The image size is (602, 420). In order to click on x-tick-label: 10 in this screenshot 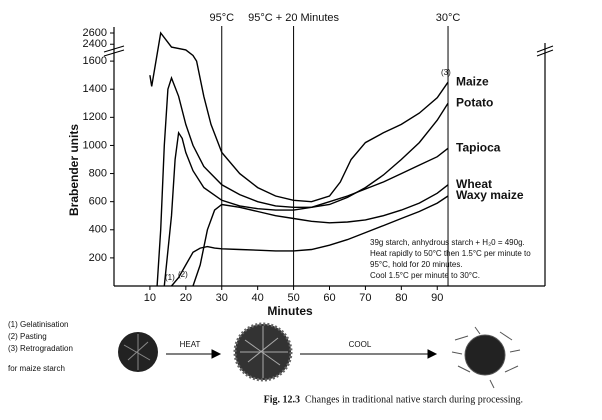, I will do `click(150, 298)`.